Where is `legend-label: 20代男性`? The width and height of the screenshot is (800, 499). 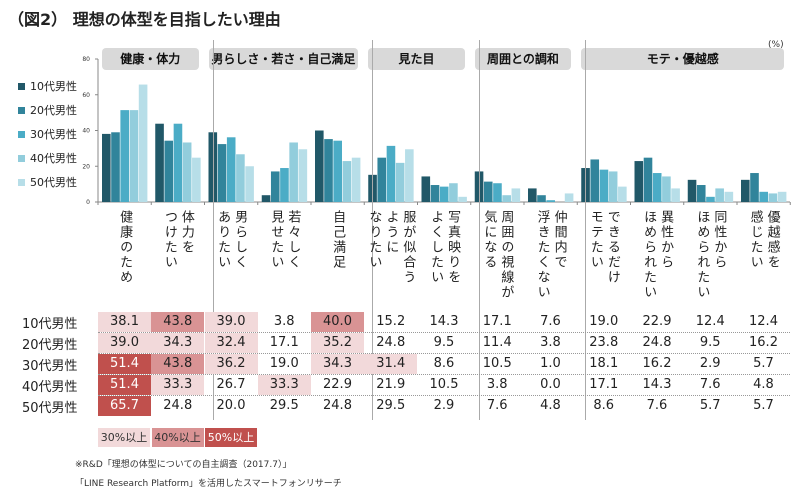 legend-label: 20代男性 is located at coordinates (53, 110).